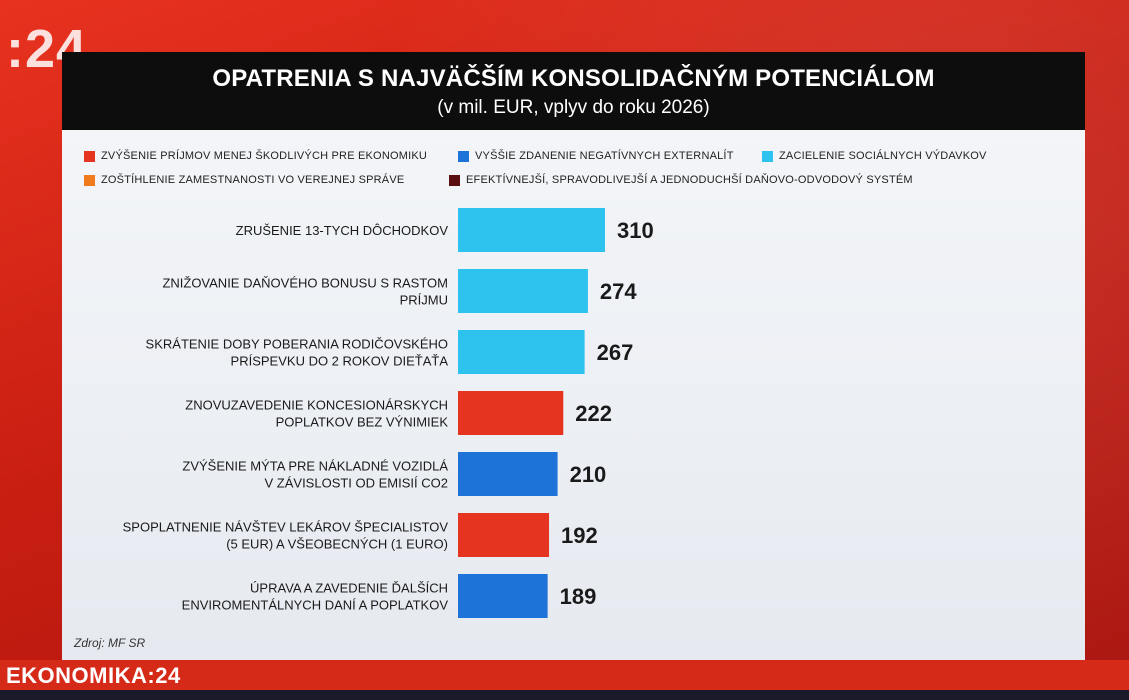  I want to click on value-label-7: 189, so click(578, 596).